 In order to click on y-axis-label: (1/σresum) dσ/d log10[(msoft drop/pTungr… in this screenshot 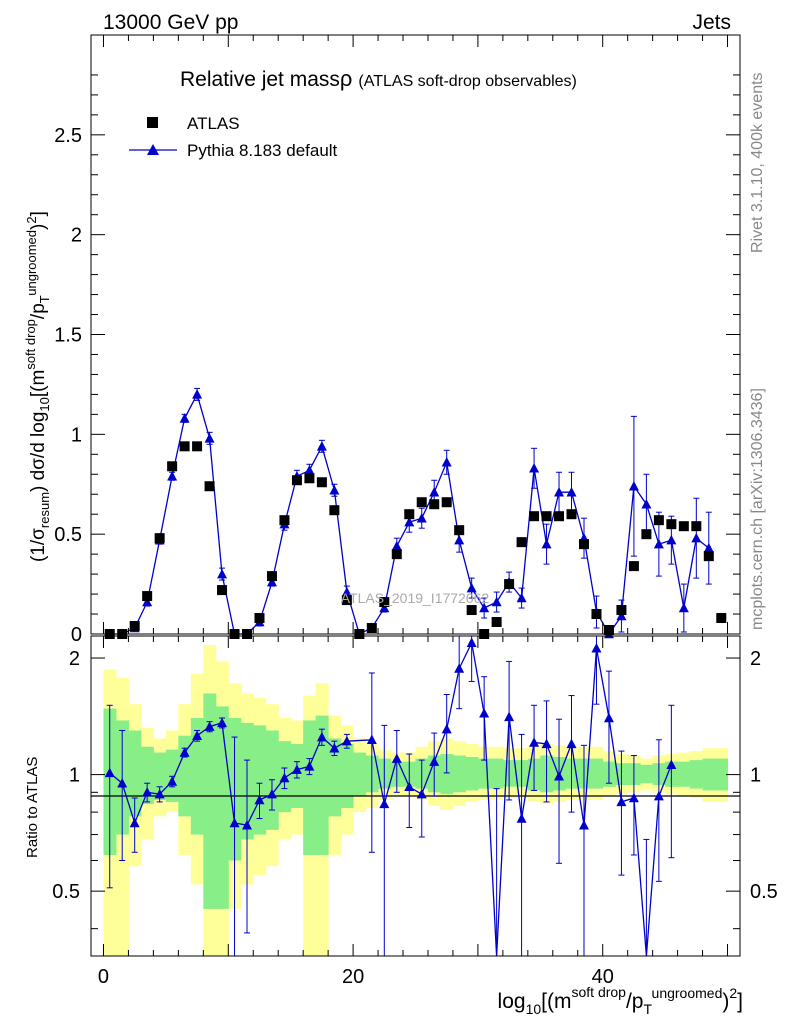, I will do `click(37, 386)`.